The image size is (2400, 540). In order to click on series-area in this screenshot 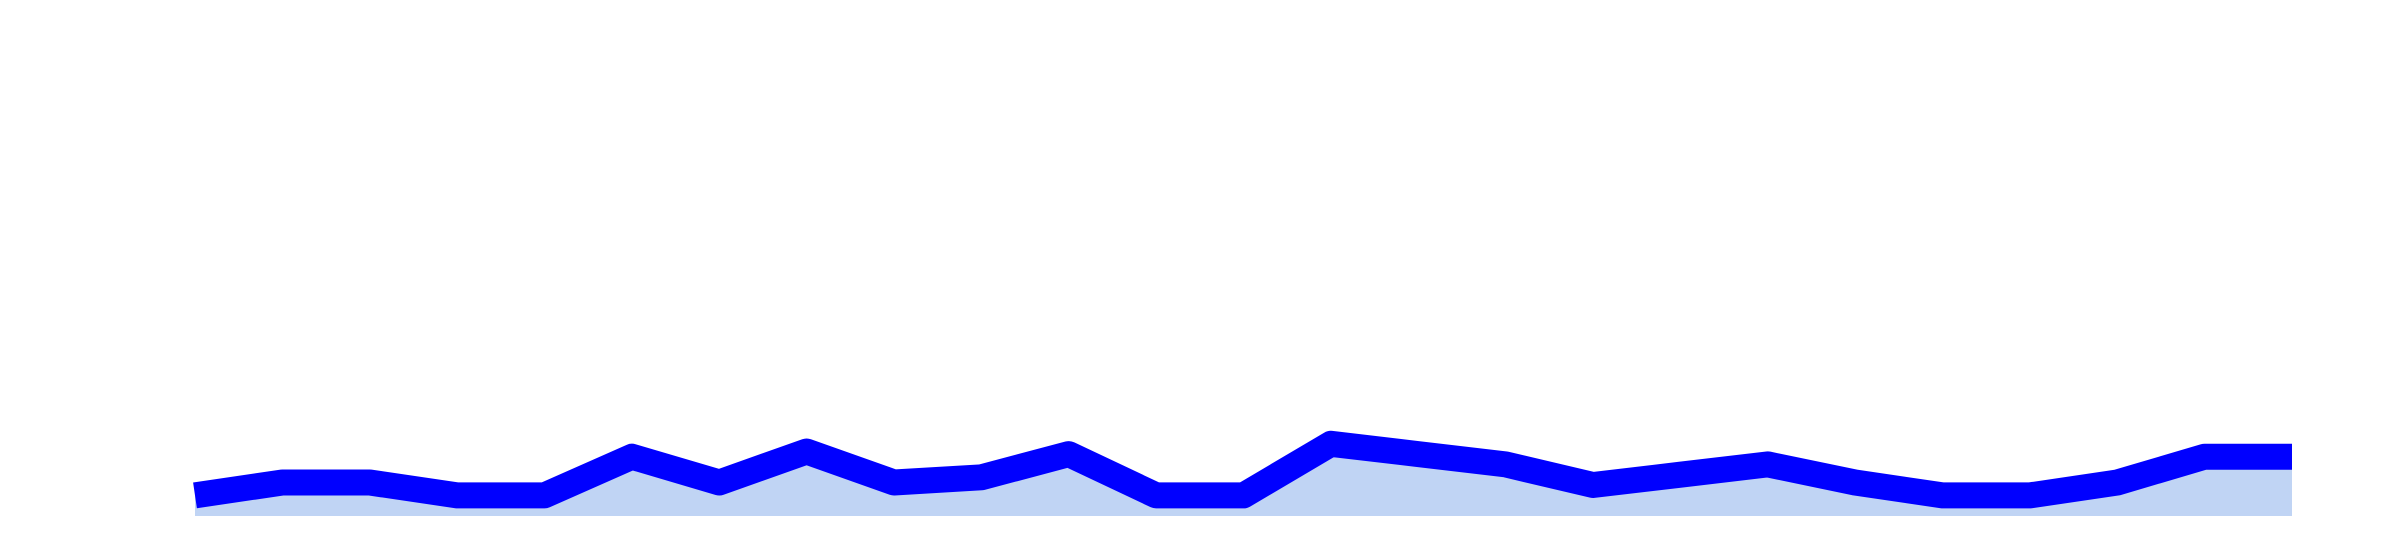, I will do `click(1243, 479)`.